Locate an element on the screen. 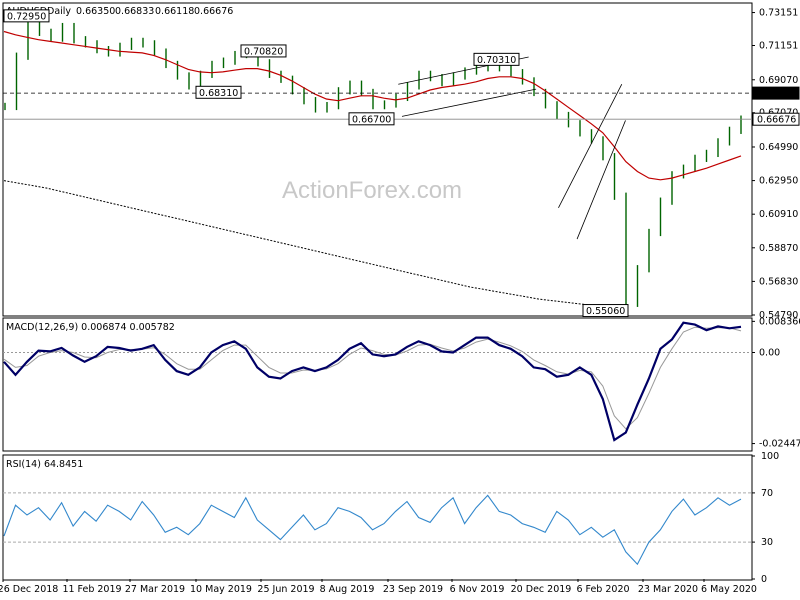 The image size is (800, 600). price-tick-label: 0.71151 is located at coordinates (778, 45).